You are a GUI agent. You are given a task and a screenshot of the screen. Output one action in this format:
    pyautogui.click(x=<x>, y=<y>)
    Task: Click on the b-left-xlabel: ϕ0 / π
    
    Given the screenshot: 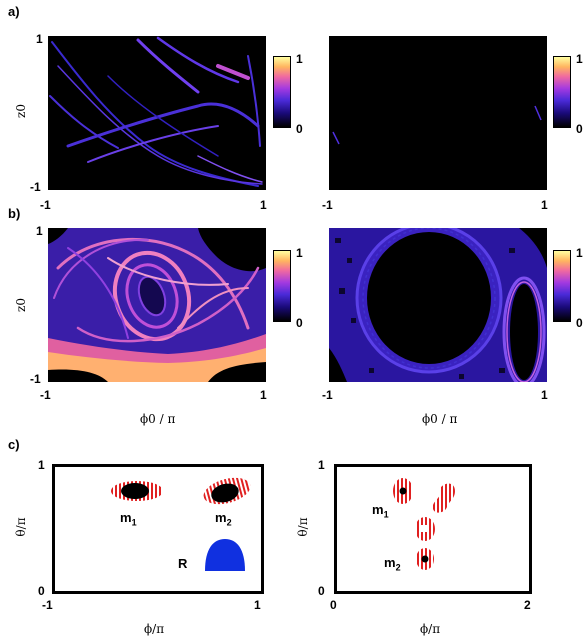 What is the action you would take?
    pyautogui.click(x=158, y=419)
    